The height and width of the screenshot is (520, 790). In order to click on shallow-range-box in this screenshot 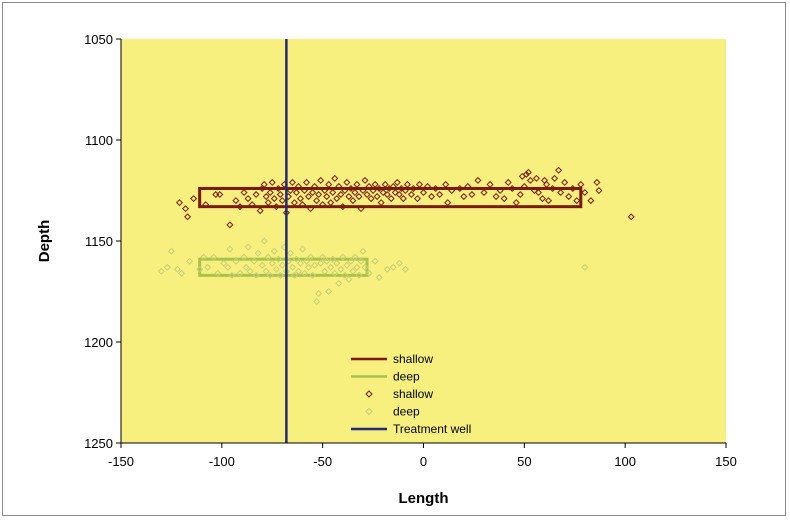, I will do `click(390, 197)`.